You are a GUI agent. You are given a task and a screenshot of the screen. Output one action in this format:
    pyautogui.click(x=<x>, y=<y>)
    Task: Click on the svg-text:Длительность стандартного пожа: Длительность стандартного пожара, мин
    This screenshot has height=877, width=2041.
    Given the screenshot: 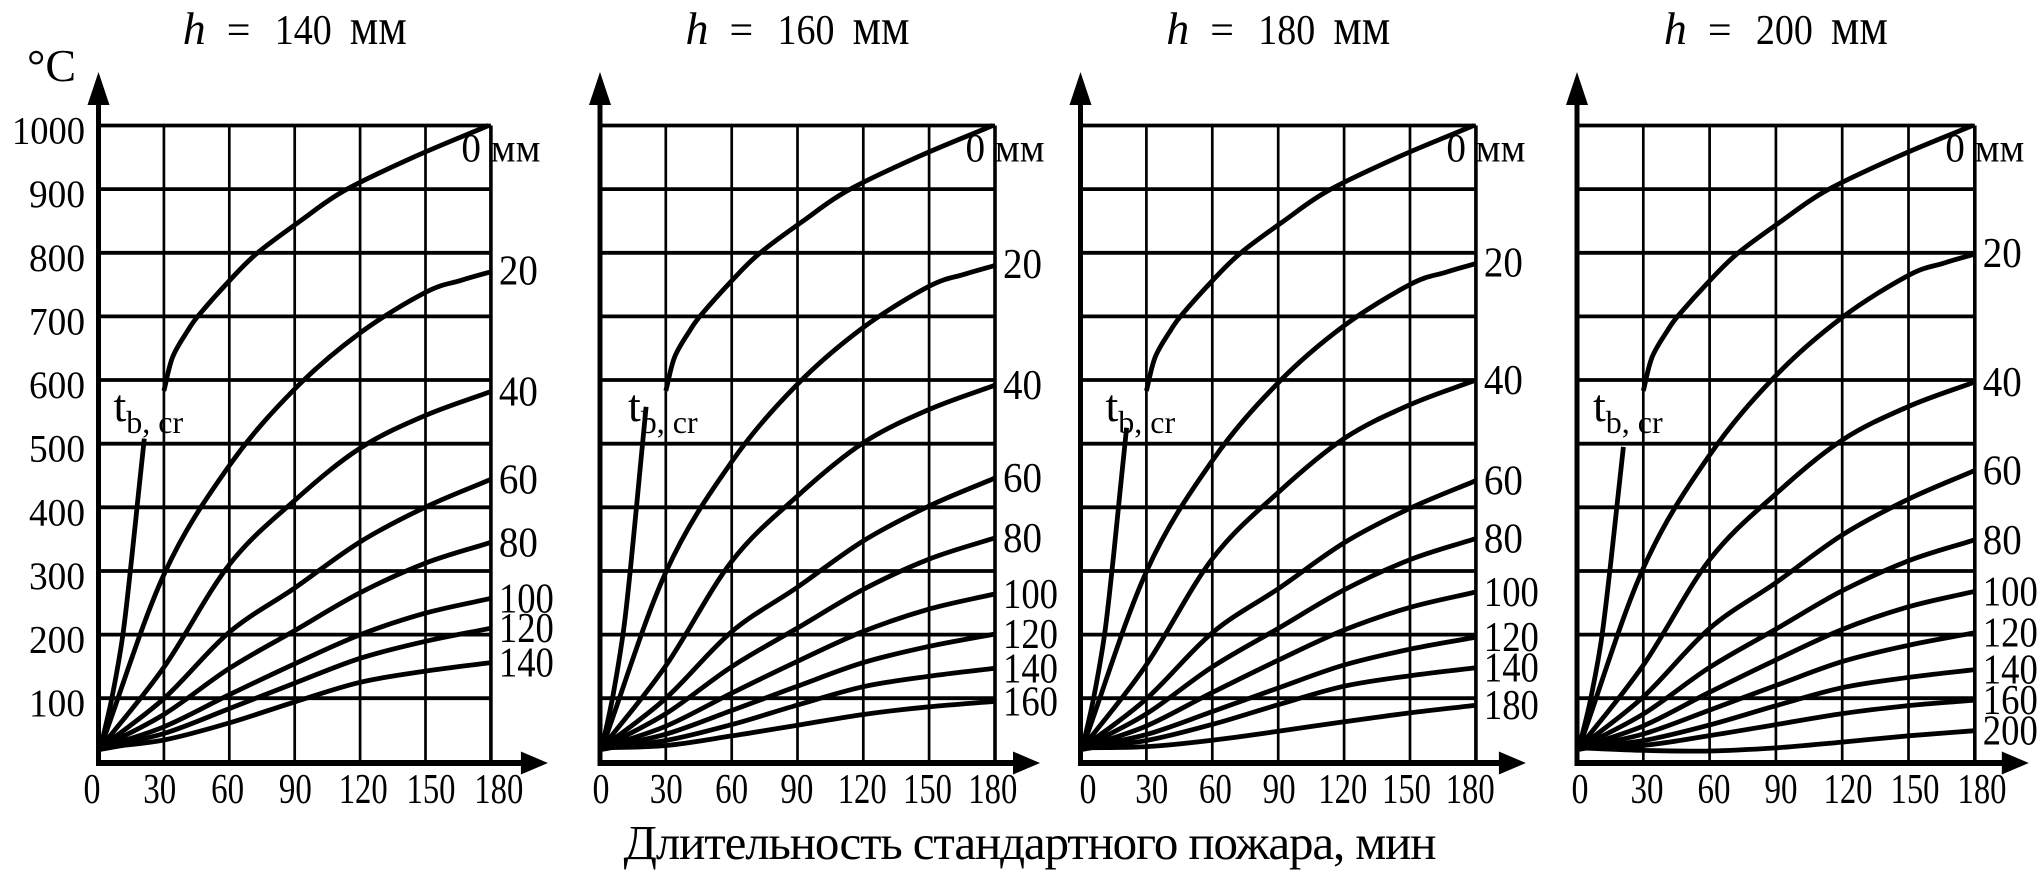 What is the action you would take?
    pyautogui.click(x=1030, y=842)
    